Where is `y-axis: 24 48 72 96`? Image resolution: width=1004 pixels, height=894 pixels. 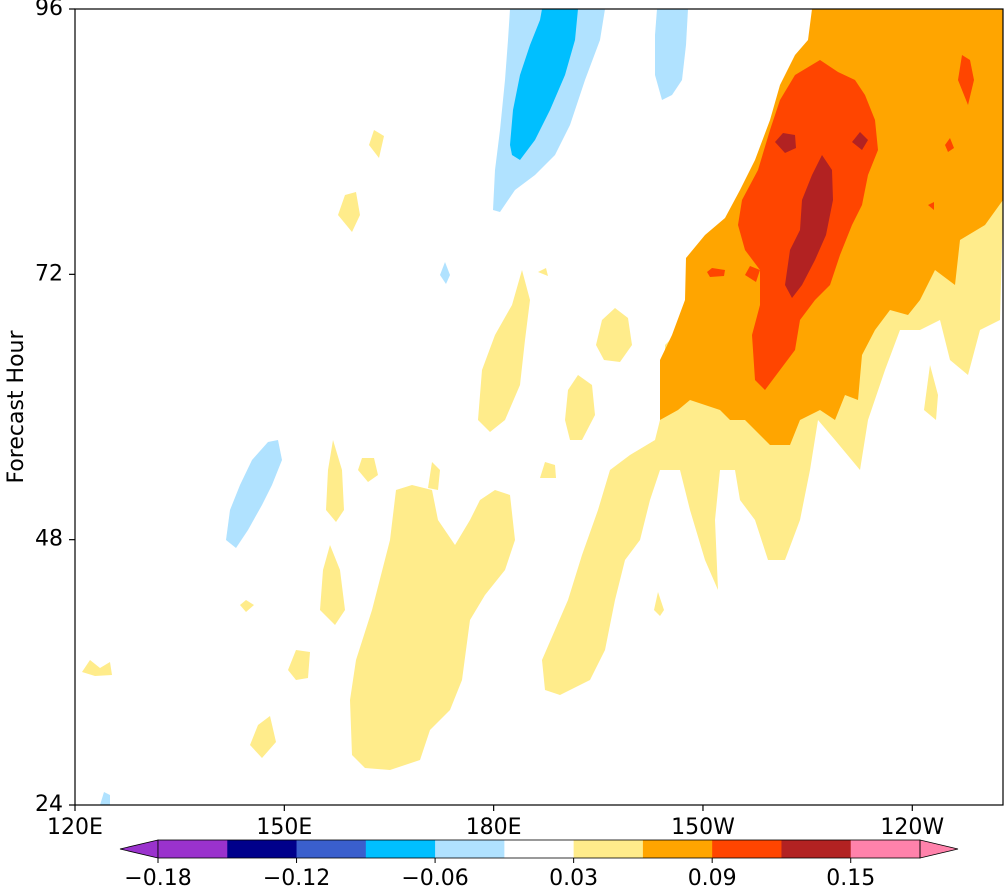 y-axis: 24 48 72 96 is located at coordinates (55, 408).